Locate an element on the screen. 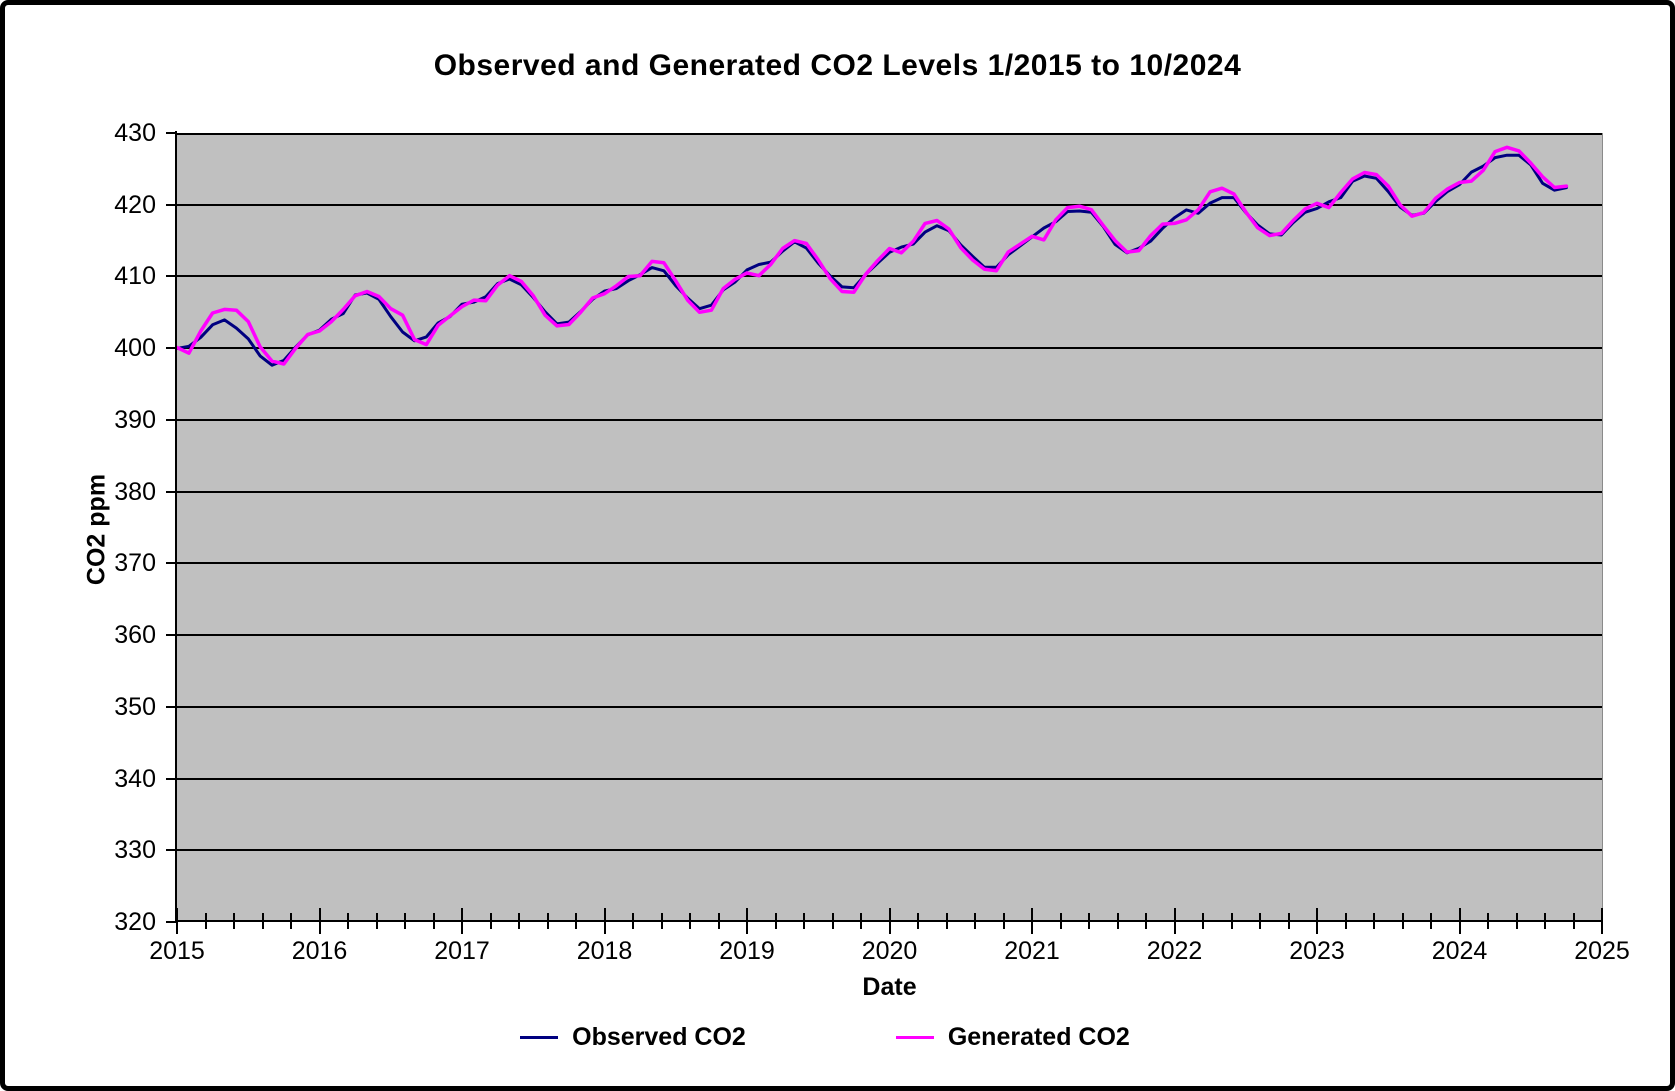 Image resolution: width=1675 pixels, height=1091 pixels. y-tick-label-320: 320 is located at coordinates (135, 922).